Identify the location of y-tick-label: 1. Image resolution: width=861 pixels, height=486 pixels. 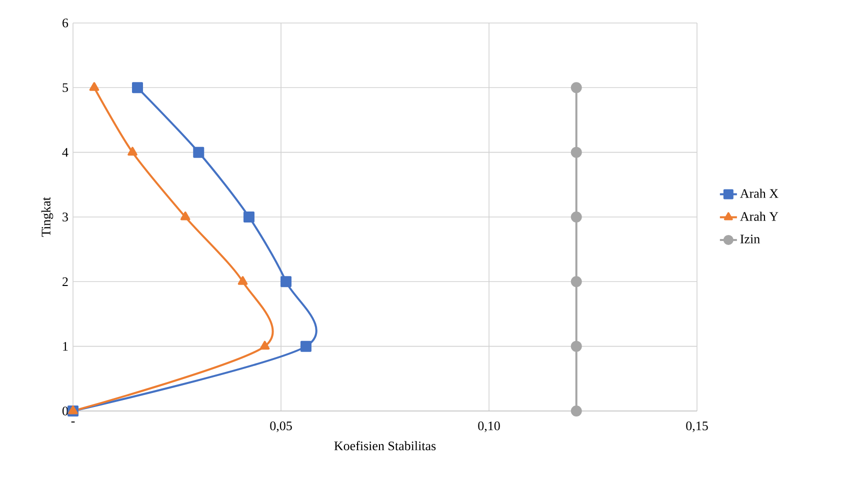
(65, 346).